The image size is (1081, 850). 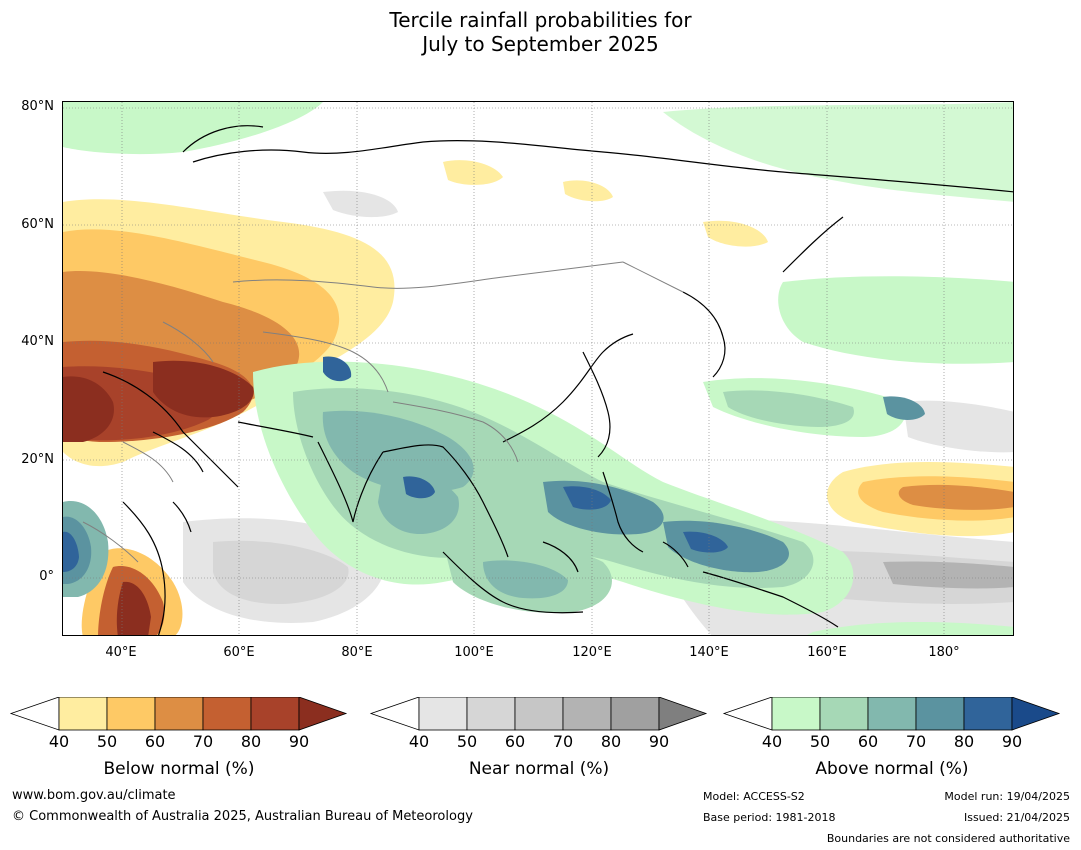 What do you see at coordinates (239, 652) in the screenshot?
I see `lon-label-60e: 60°E` at bounding box center [239, 652].